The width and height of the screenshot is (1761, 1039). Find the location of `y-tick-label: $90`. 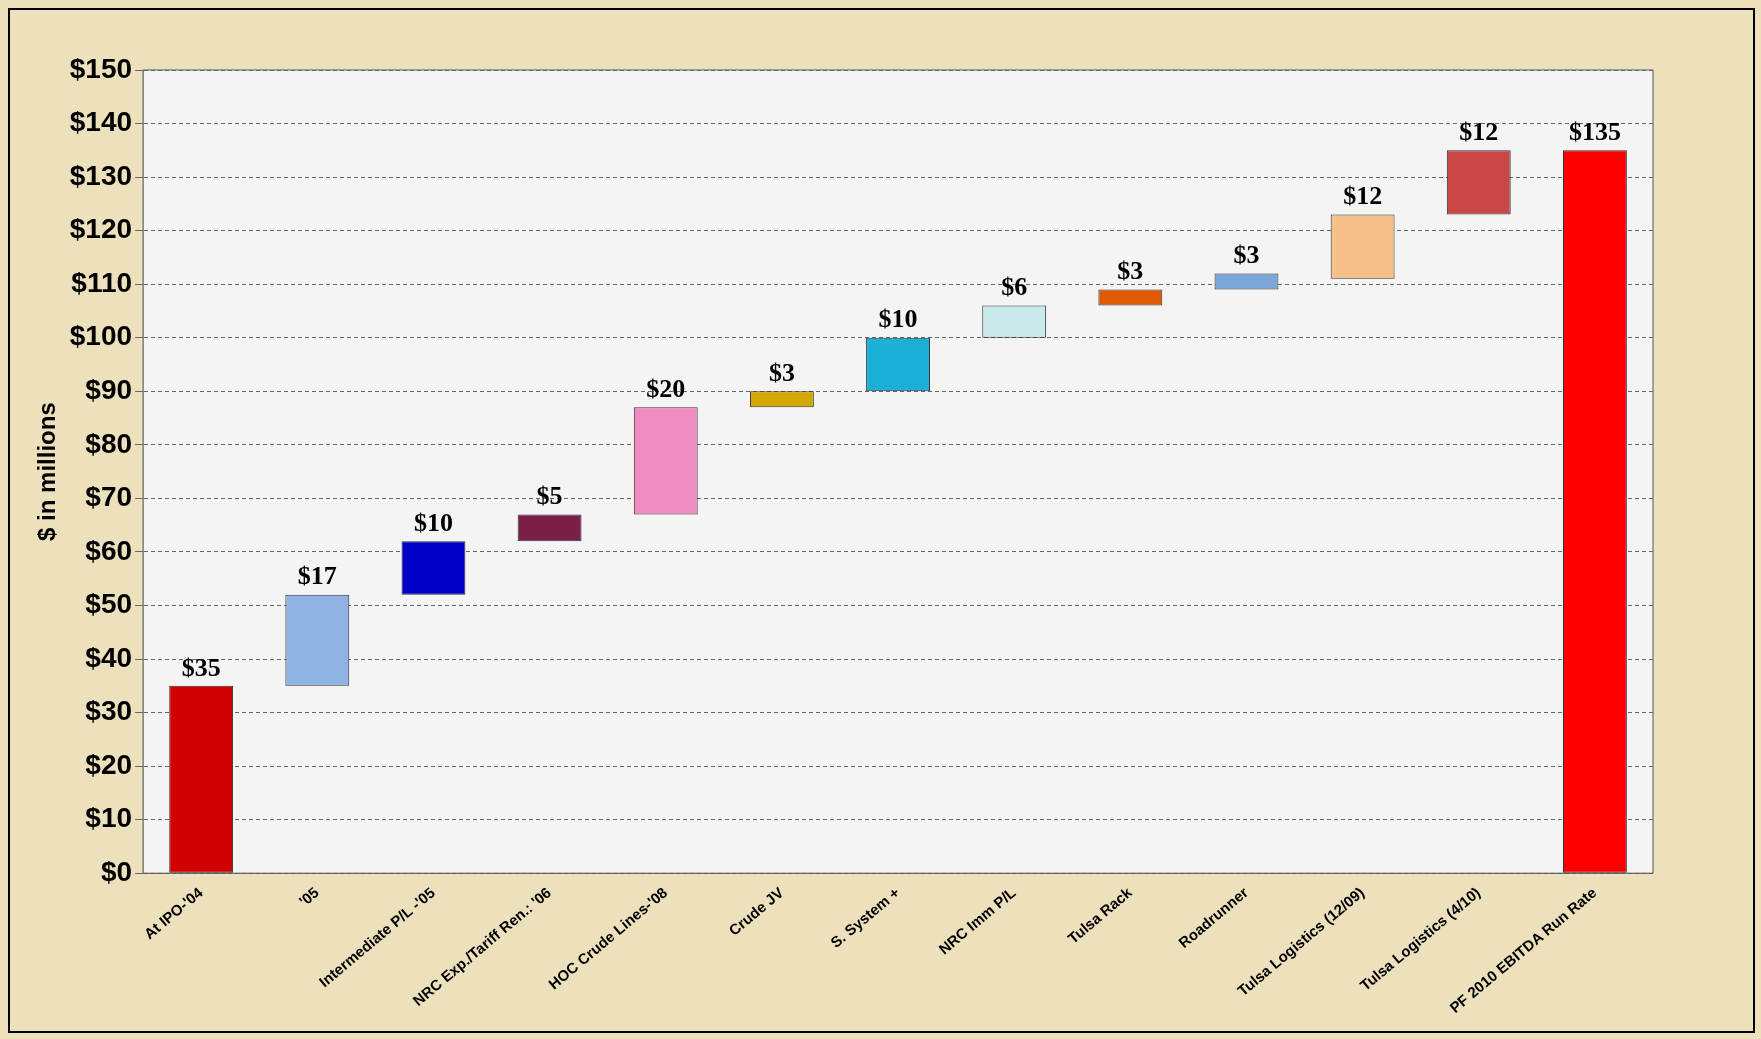

y-tick-label: $90 is located at coordinates (109, 389).